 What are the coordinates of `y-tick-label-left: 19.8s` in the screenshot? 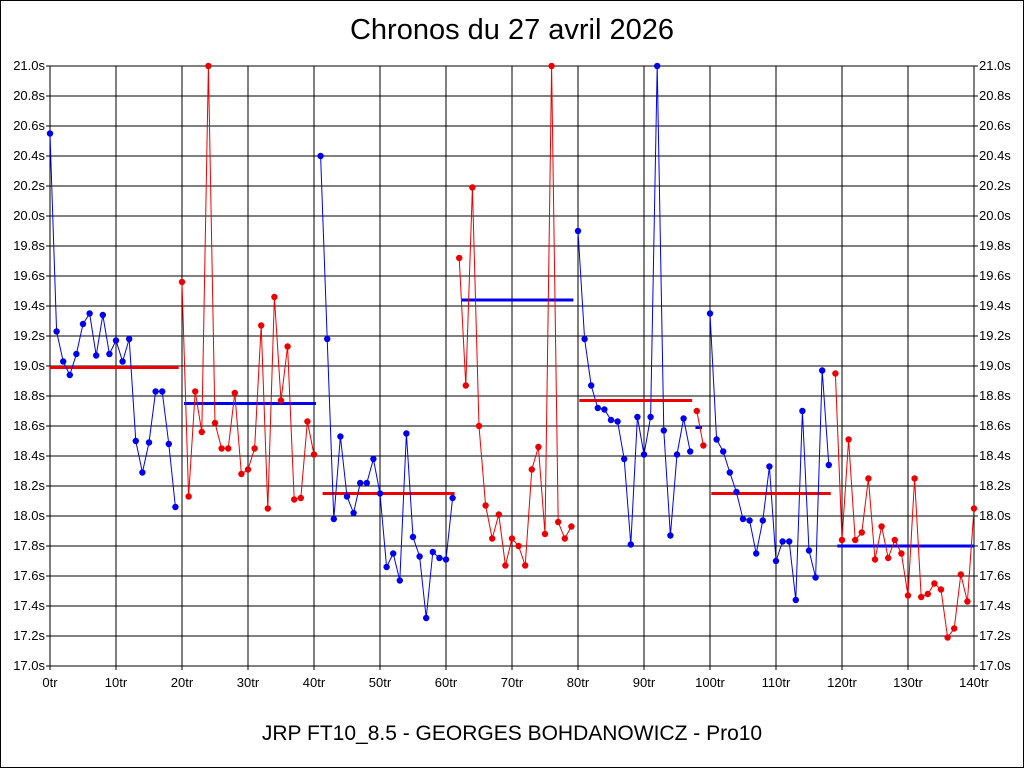 It's located at (29, 245).